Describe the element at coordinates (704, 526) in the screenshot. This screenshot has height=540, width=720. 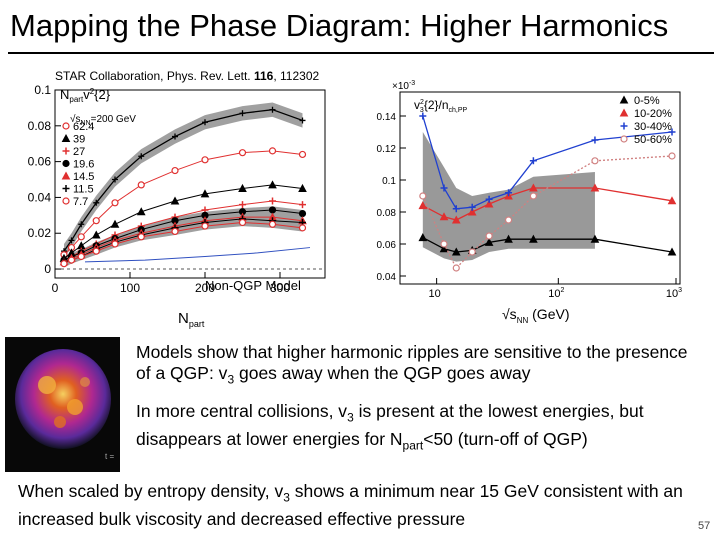
I see `page-number: 57` at that location.